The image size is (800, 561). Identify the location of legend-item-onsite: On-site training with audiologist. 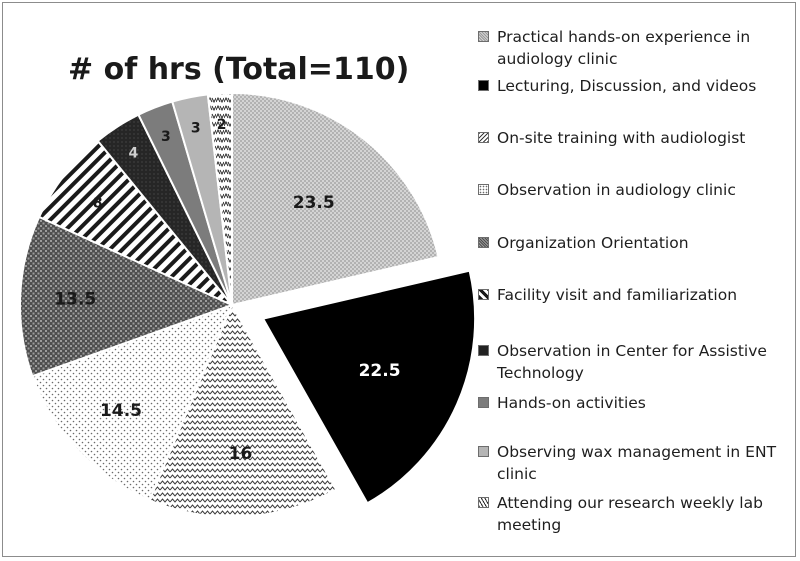
(628, 138).